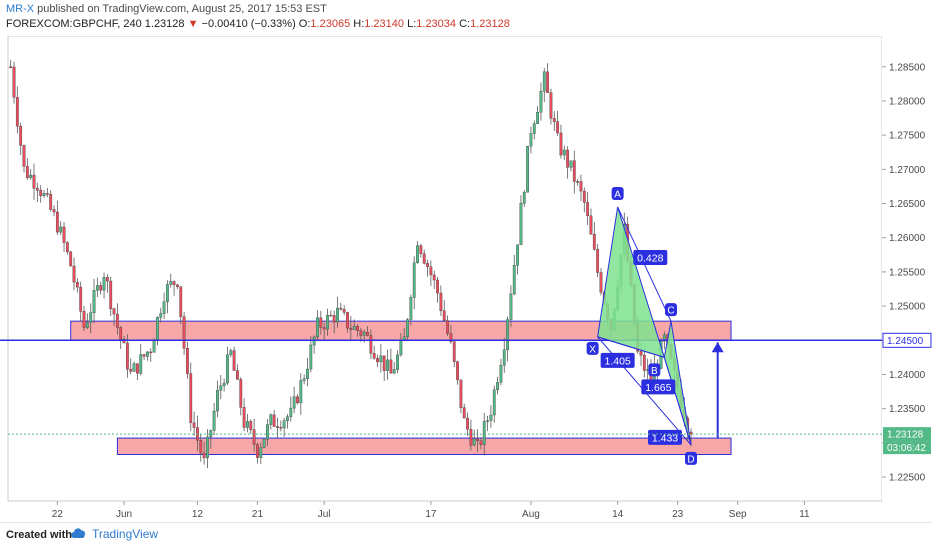  What do you see at coordinates (58, 514) in the screenshot?
I see `x-tick-label: 22` at bounding box center [58, 514].